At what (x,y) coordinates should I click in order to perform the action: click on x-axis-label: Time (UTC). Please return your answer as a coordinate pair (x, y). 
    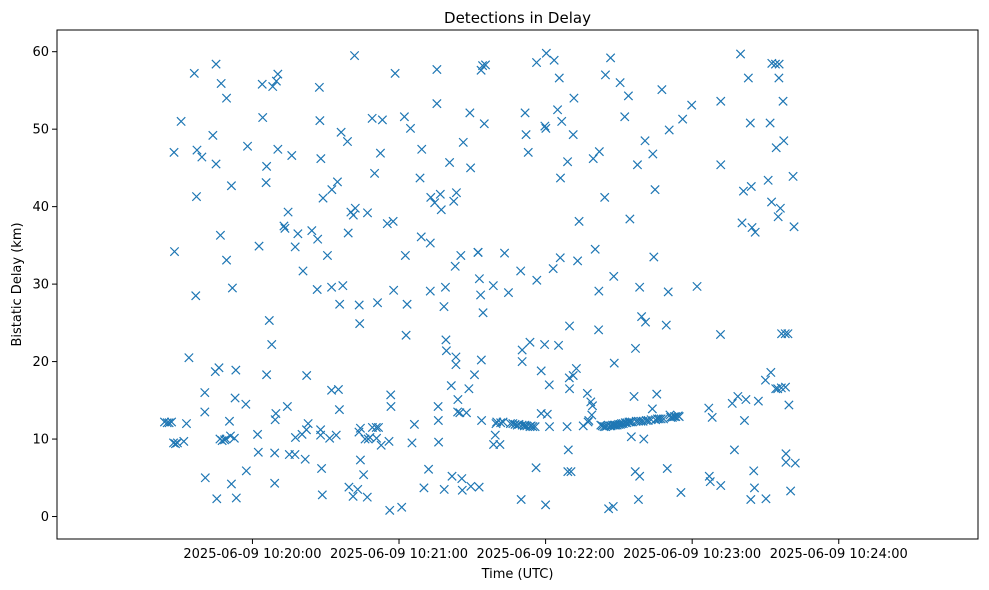
    Looking at the image, I should click on (517, 574).